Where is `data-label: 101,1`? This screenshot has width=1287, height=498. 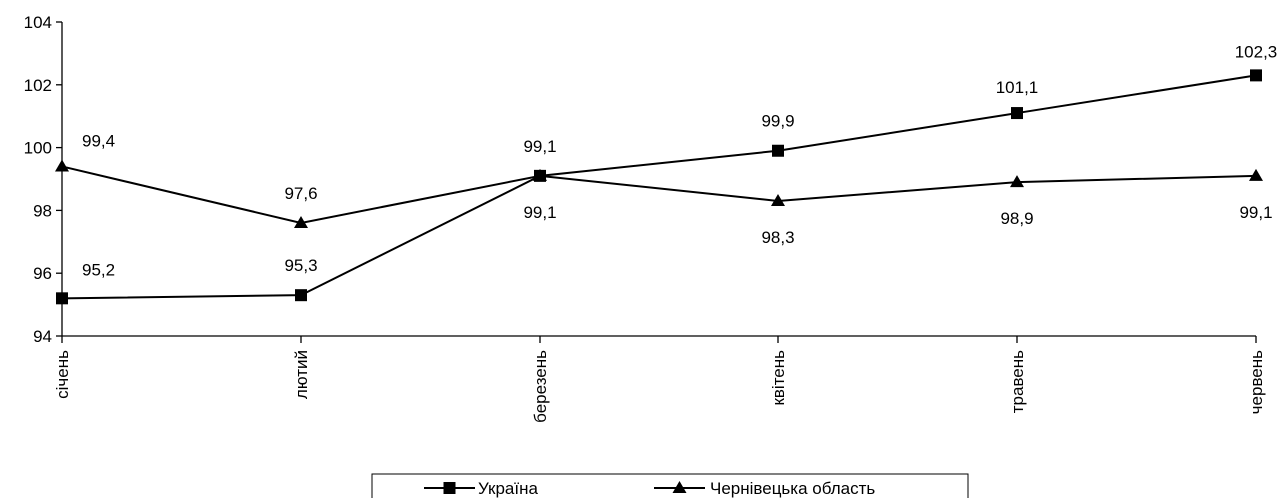 data-label: 101,1 is located at coordinates (1017, 87).